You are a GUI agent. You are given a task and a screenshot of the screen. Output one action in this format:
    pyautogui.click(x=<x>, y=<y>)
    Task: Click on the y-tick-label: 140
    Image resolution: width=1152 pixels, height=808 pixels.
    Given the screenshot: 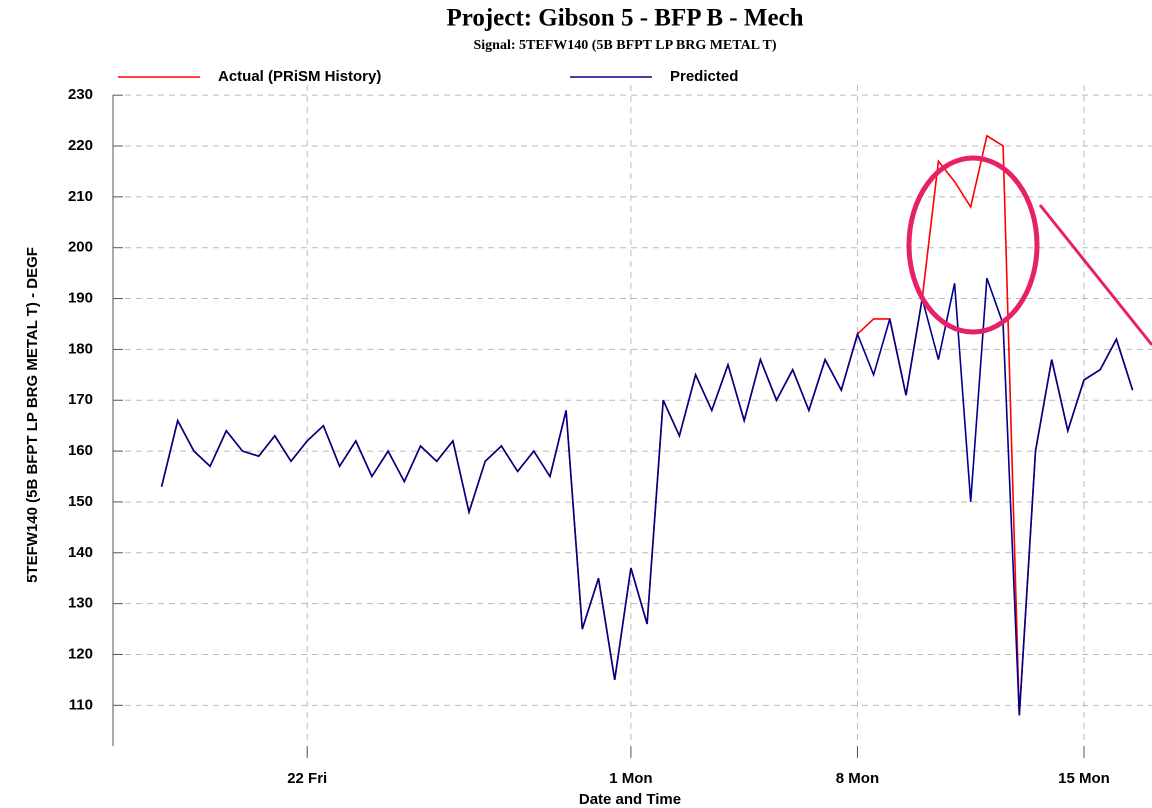 What is the action you would take?
    pyautogui.click(x=80, y=552)
    